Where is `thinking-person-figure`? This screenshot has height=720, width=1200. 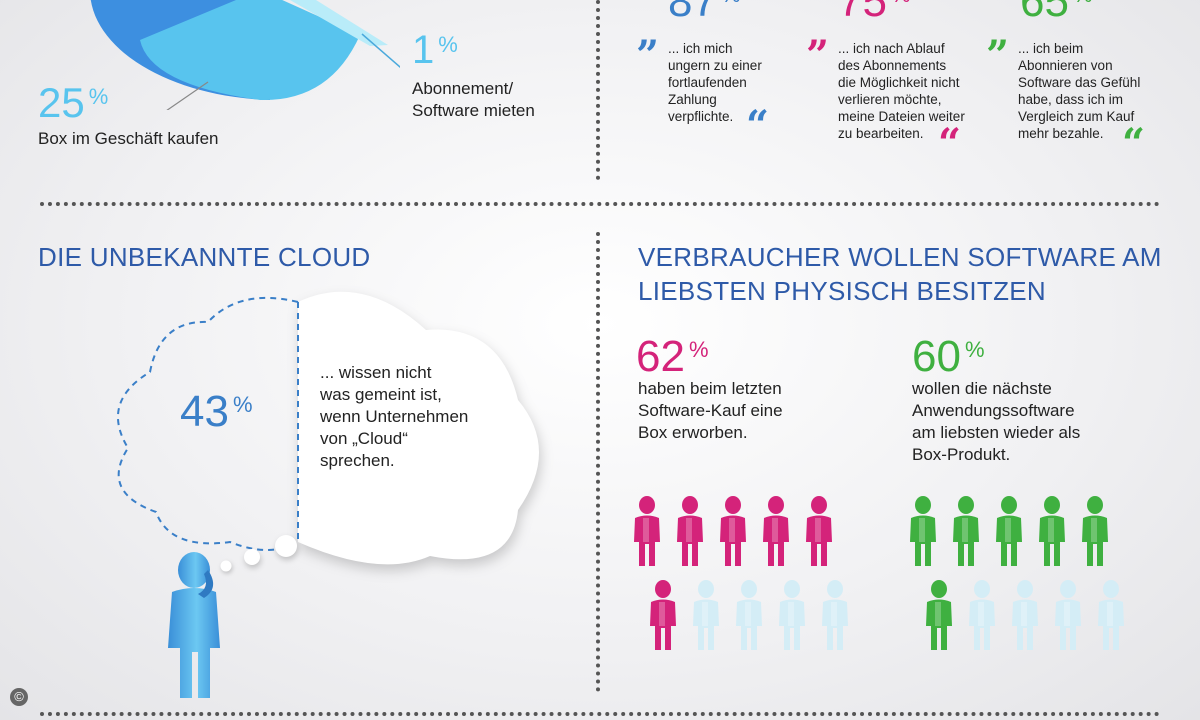 thinking-person-figure is located at coordinates (194, 625).